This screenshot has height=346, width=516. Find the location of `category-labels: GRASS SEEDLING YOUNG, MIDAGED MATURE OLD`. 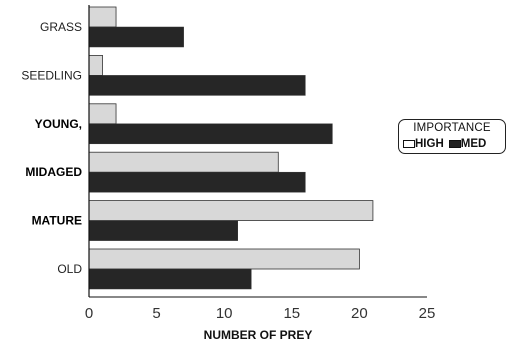

category-labels: GRASS SEEDLING YOUNG, MIDAGED MATURE OLD is located at coordinates (51, 148).